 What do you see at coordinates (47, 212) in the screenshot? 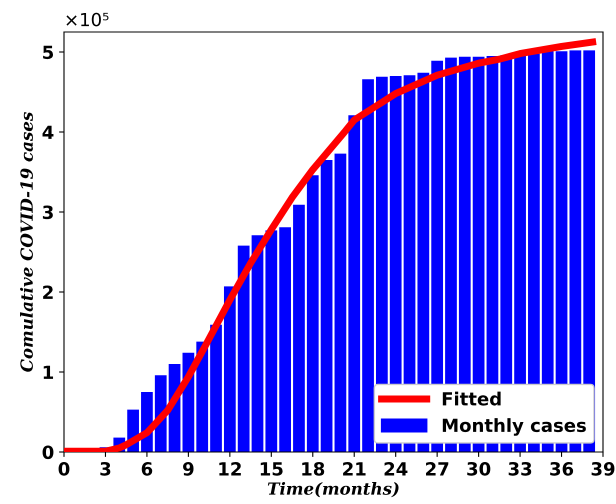
I see `y-tick-label: 3` at bounding box center [47, 212].